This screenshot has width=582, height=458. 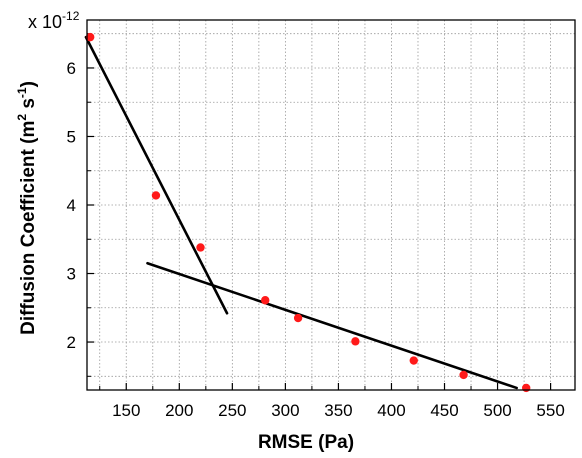 I want to click on x-axis-ticks: 150 200 250 300 350 400 450 500 550, so click(x=338, y=401).